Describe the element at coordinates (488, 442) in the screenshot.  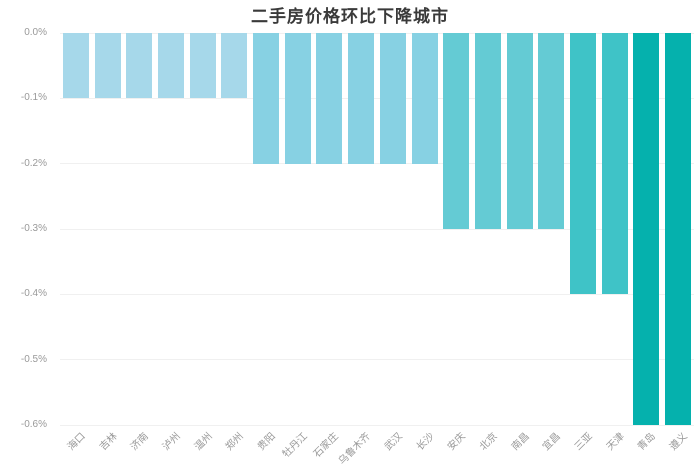
I see `x-axis-tick-label: 北京` at that location.